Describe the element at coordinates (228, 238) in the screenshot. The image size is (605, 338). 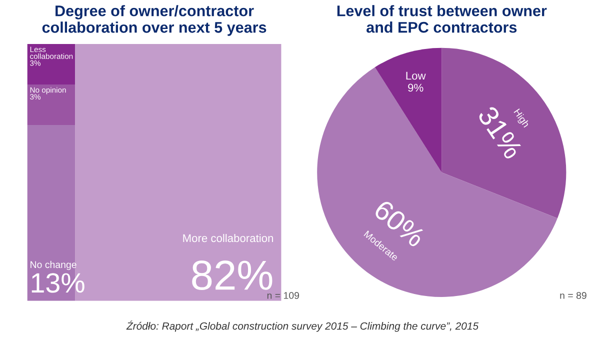
I see `category-label: More collaboration` at that location.